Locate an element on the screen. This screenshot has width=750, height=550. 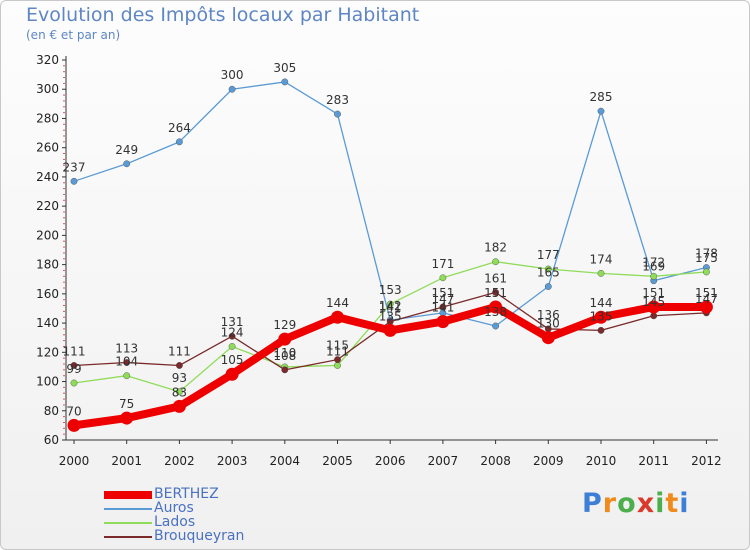
data-label: 237 is located at coordinates (74, 167).